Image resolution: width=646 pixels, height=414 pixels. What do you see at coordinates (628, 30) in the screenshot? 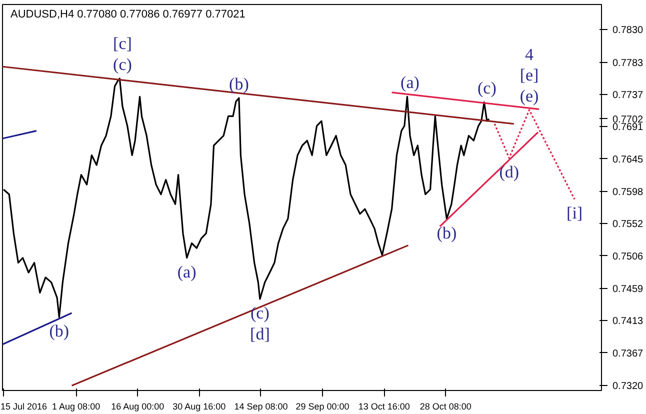
I see `y-tick-label: 0.7830` at bounding box center [628, 30].